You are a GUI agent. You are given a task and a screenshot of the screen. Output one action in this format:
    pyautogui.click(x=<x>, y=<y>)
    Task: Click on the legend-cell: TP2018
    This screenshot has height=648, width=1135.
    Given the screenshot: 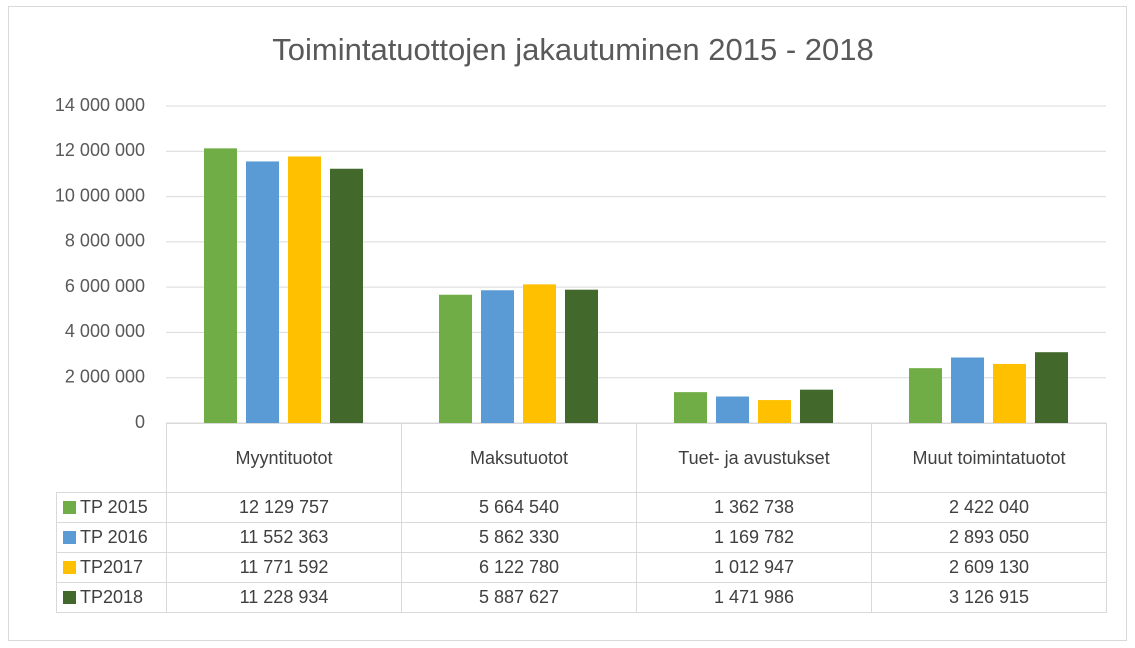 What is the action you would take?
    pyautogui.click(x=111, y=597)
    